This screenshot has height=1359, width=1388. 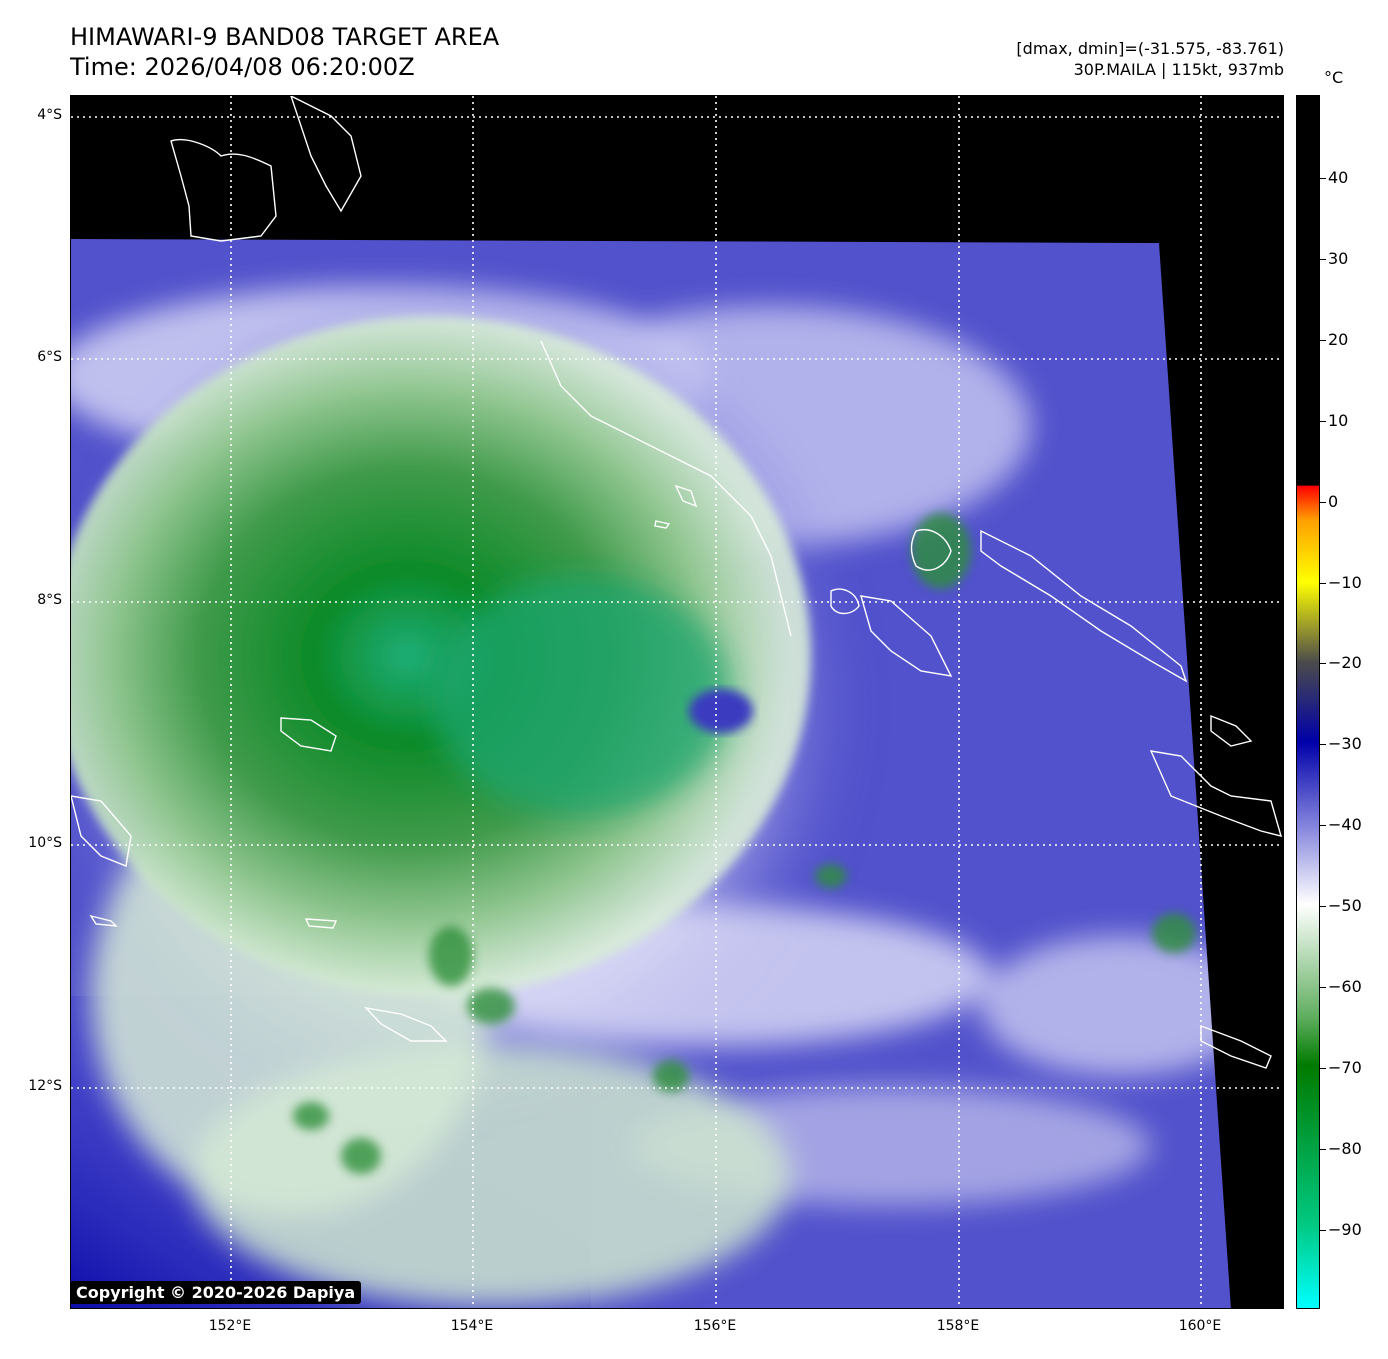 I want to click on data-range-text: [dmax, dmin]=(-31.575, -83.761), so click(x=1150, y=48).